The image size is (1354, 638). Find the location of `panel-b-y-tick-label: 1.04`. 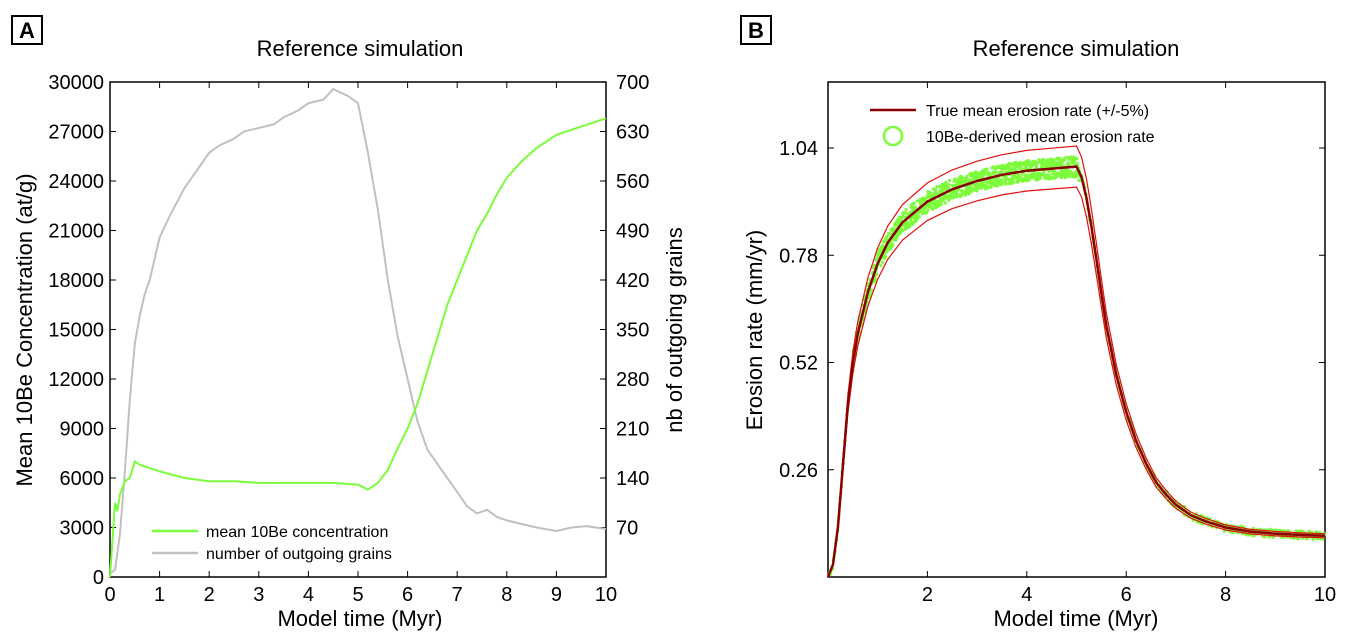

panel-b-y-tick-label: 1.04 is located at coordinates (798, 149).